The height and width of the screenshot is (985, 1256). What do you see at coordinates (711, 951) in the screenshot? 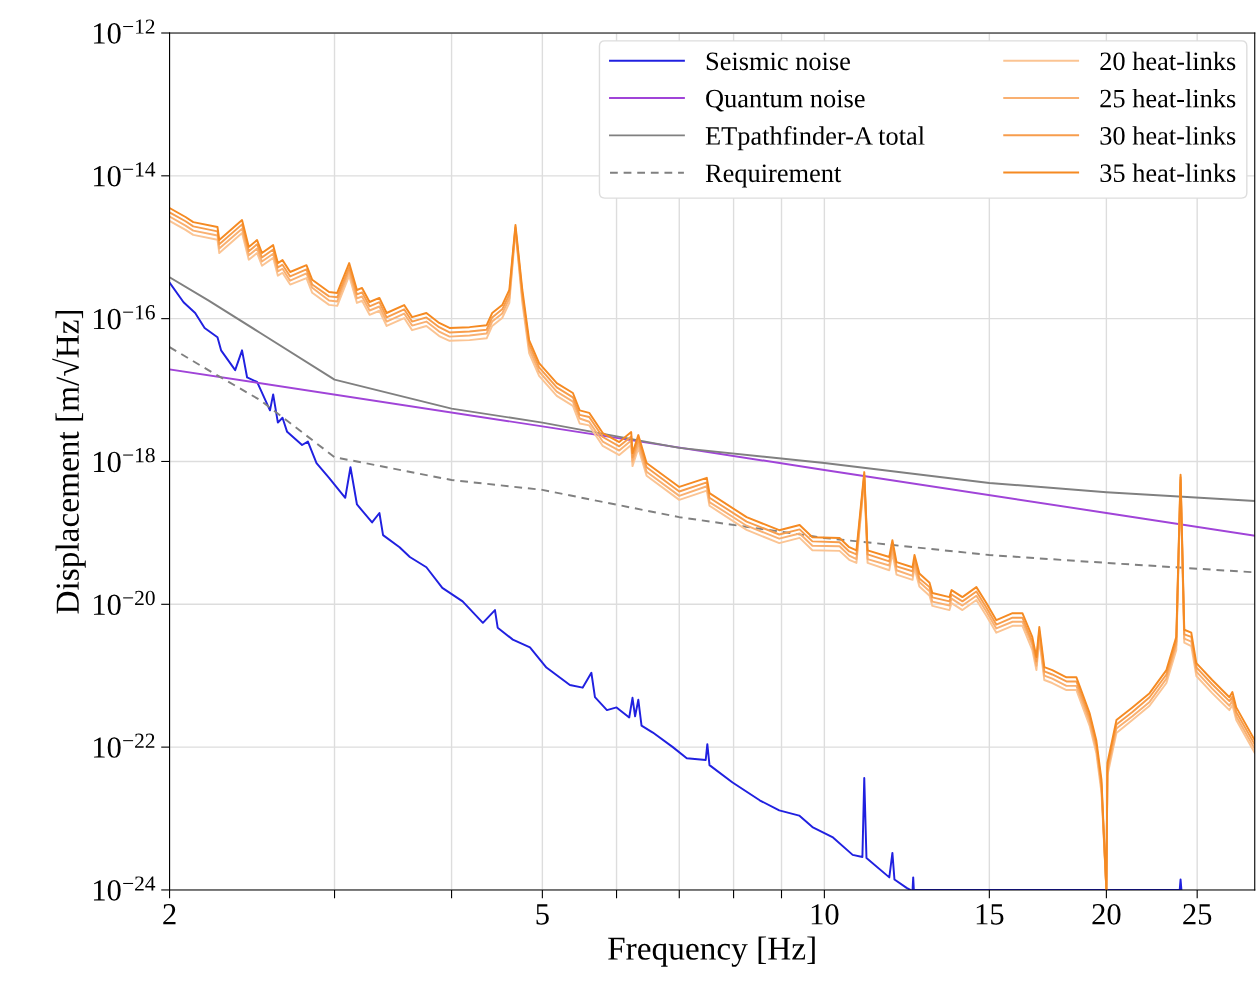
I see `x-axis-title: Frequency [Hz]` at bounding box center [711, 951].